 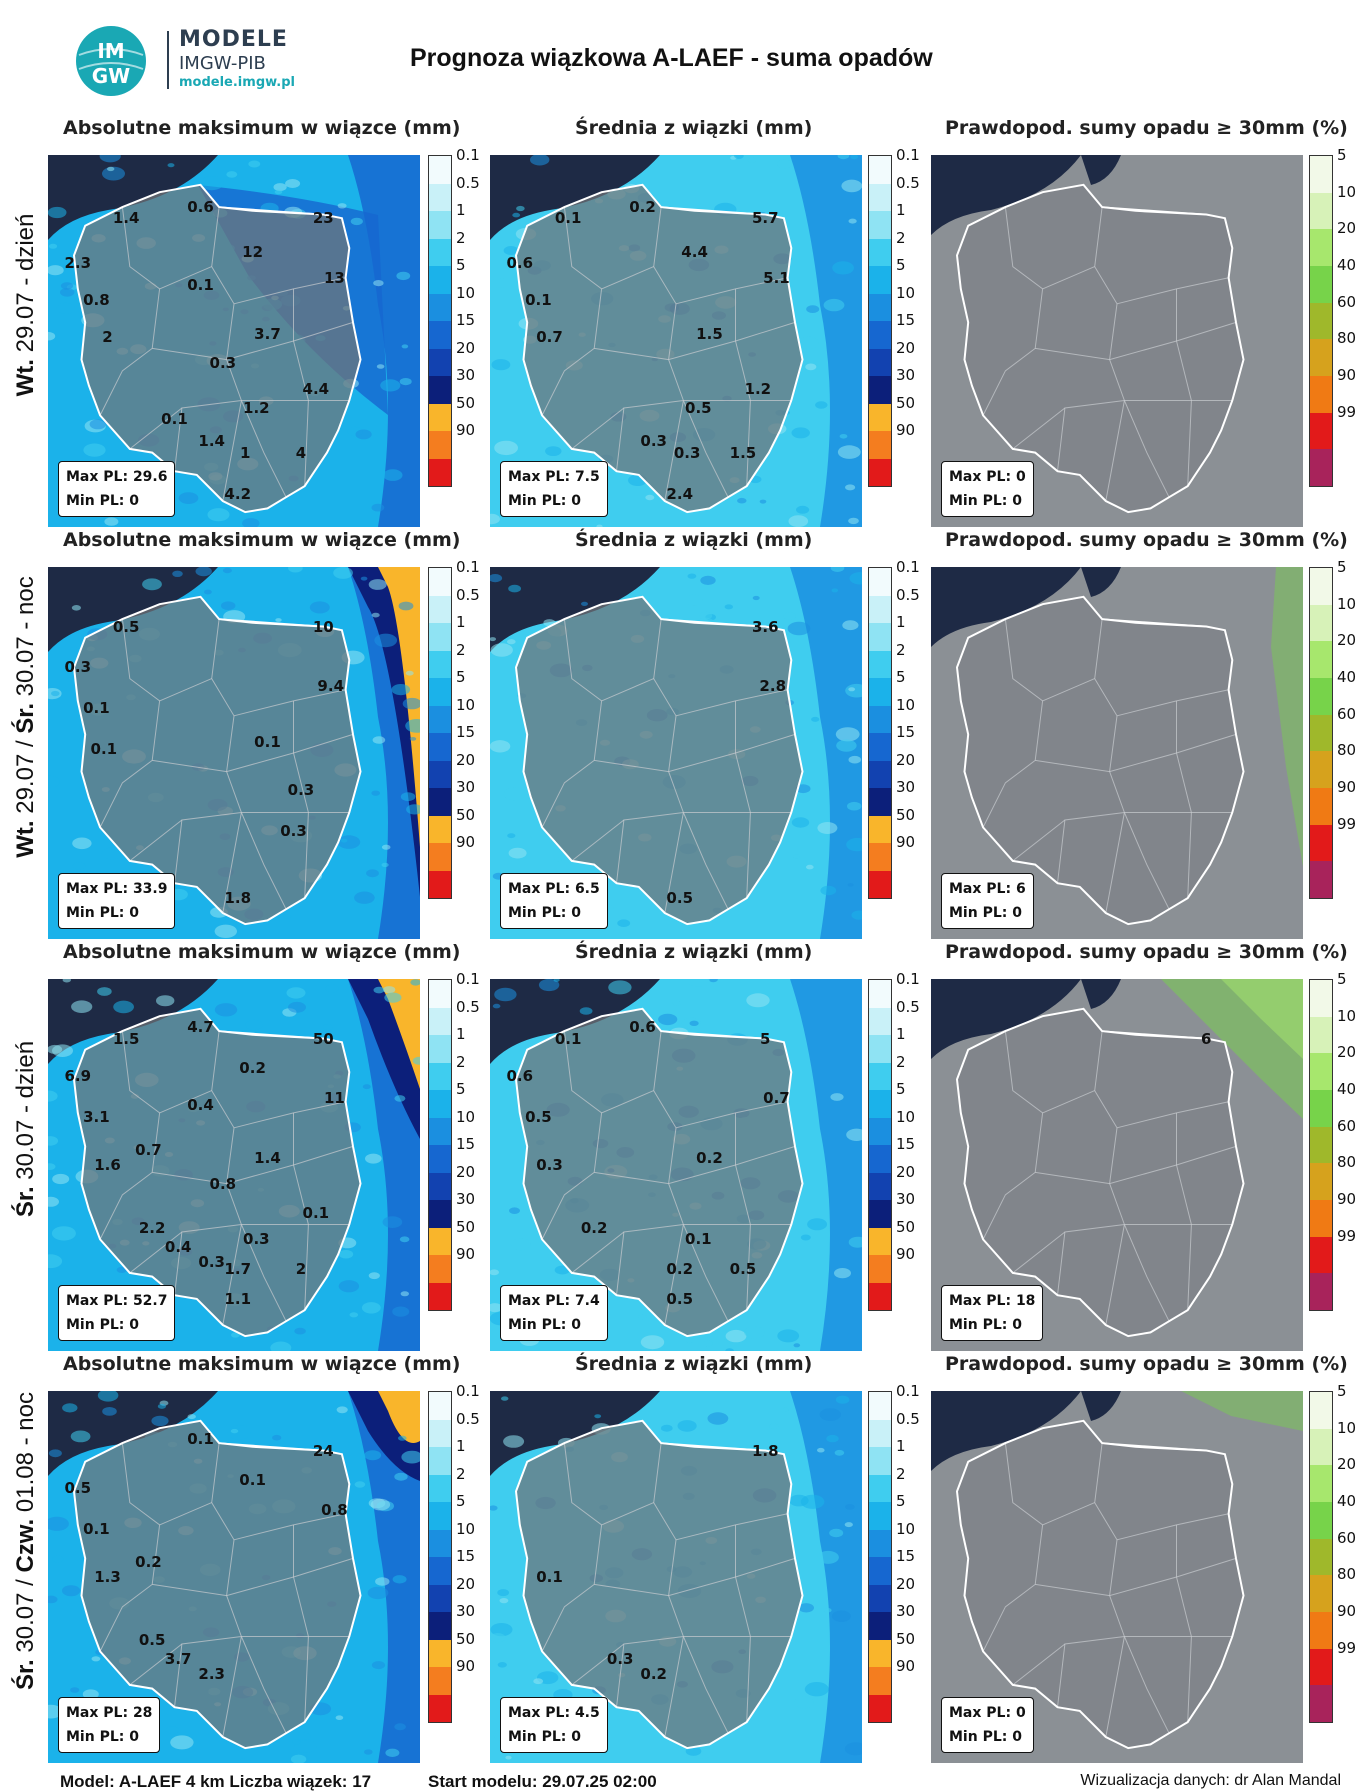 I want to click on mean-precip-map: 3.6 2.8 0.5 Max PL: 6.5 Min PL: 0, so click(x=676, y=753).